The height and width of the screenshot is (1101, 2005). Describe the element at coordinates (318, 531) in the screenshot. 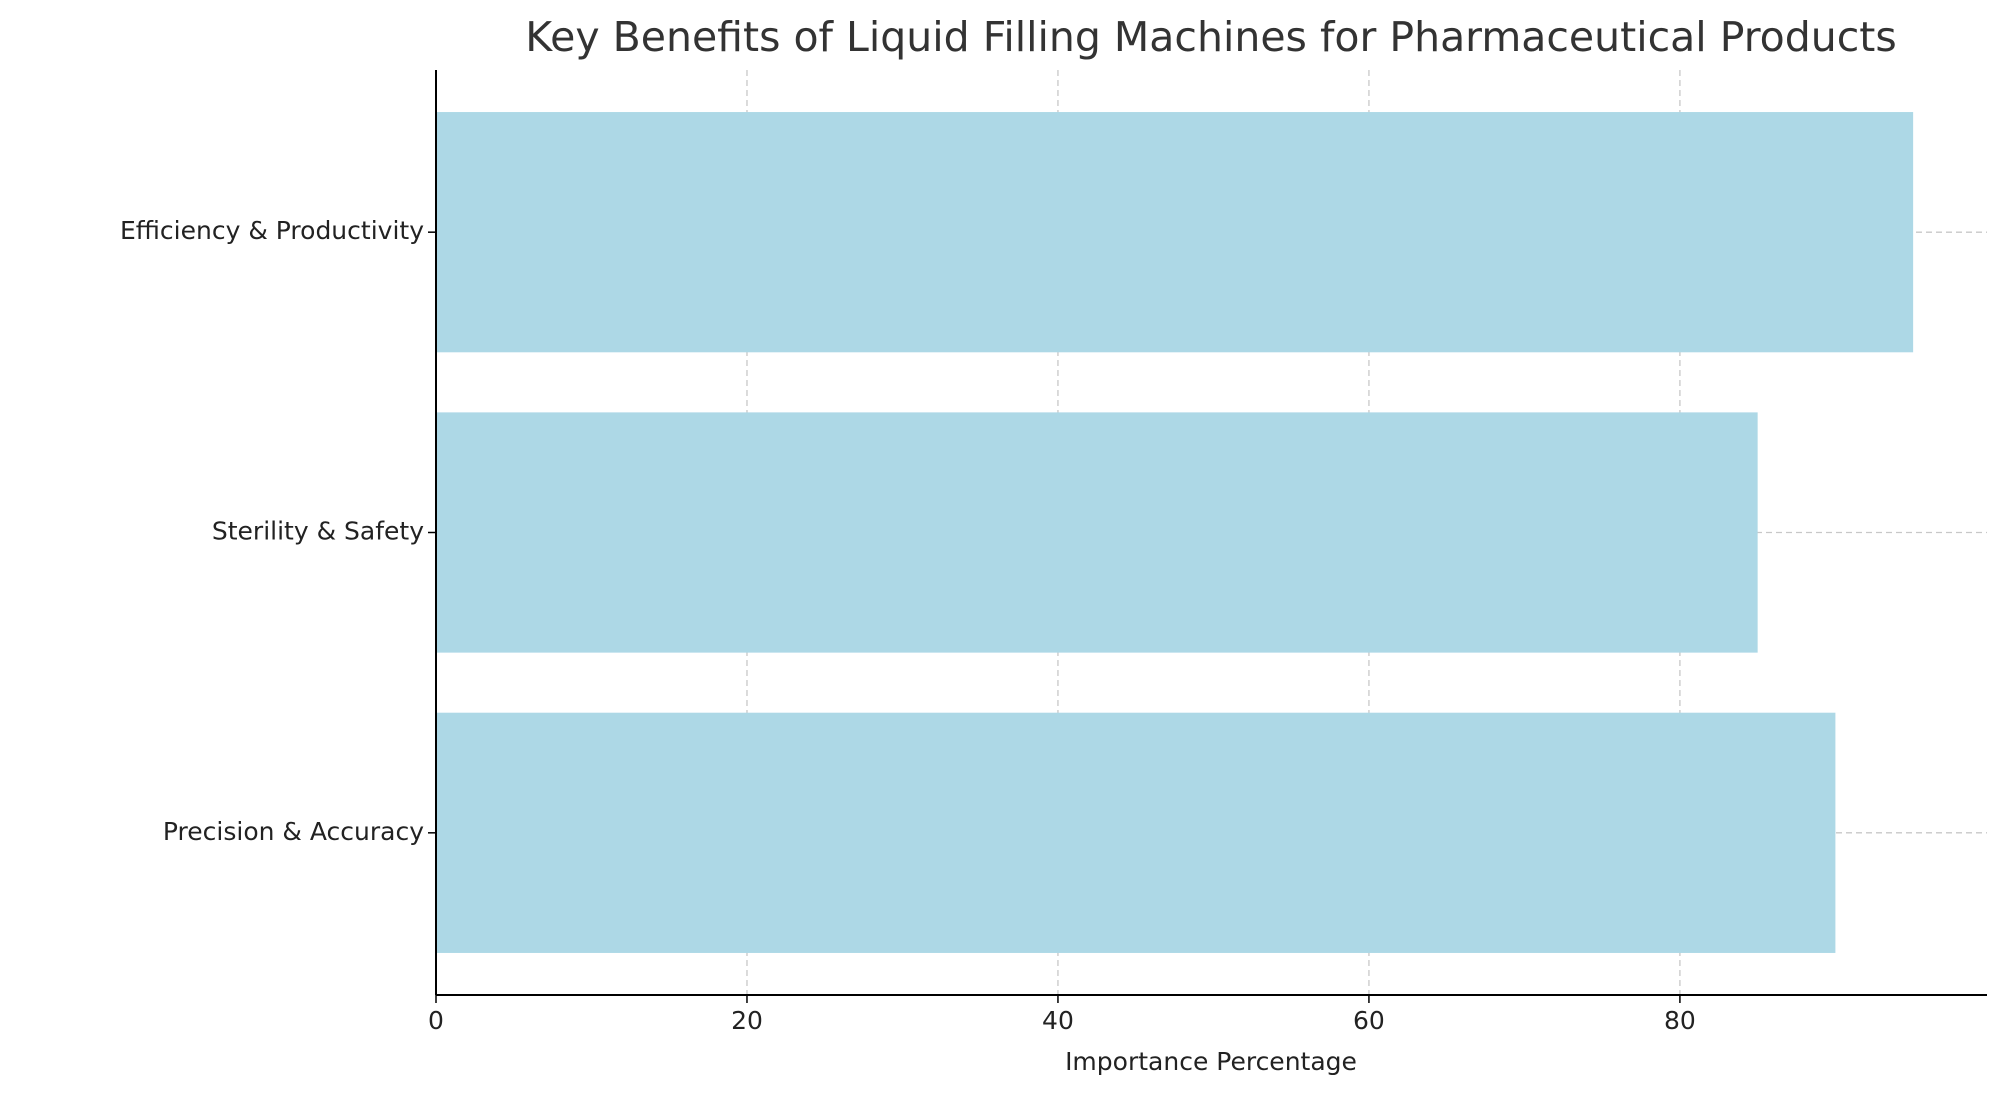

I see `y-tick-label: Sterility & Safety` at that location.